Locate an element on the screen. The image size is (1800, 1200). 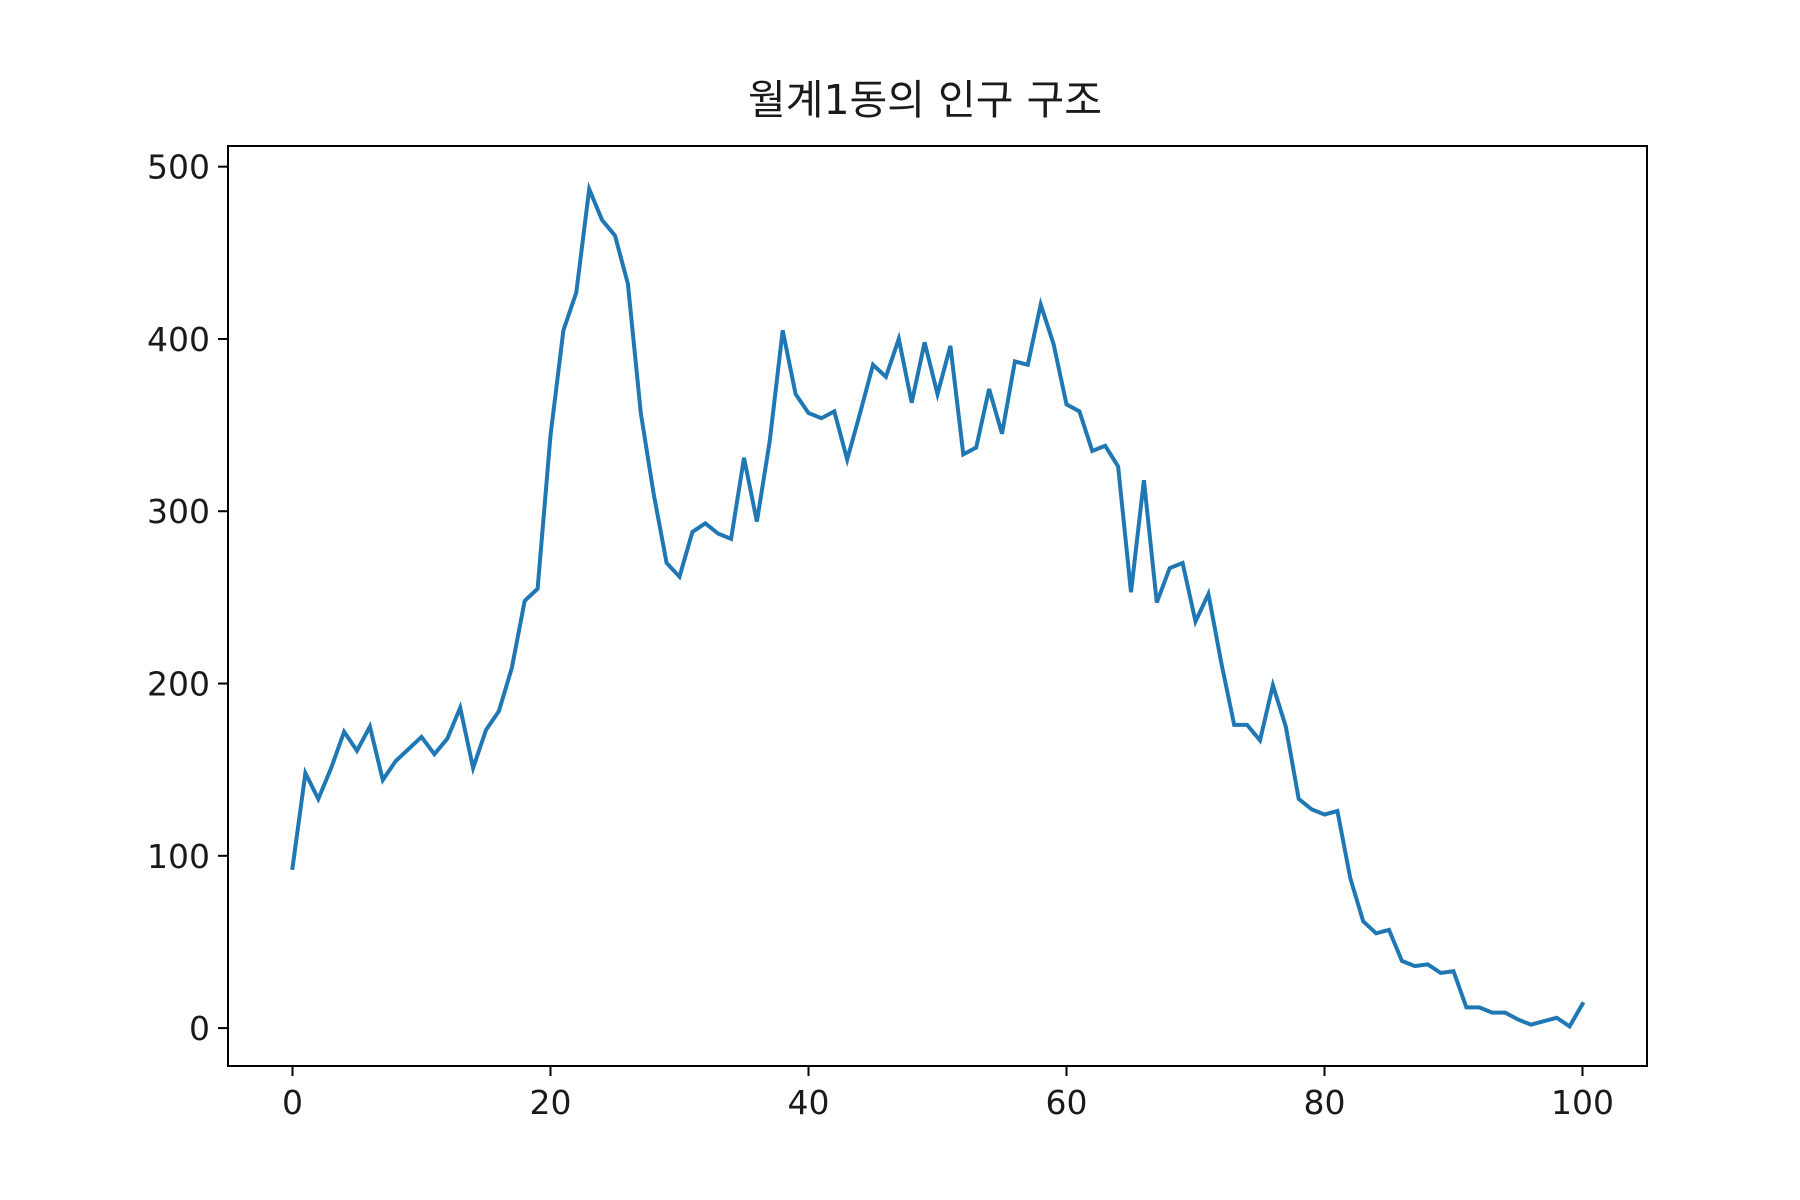
y-tick-label: 500 is located at coordinates (178, 167).